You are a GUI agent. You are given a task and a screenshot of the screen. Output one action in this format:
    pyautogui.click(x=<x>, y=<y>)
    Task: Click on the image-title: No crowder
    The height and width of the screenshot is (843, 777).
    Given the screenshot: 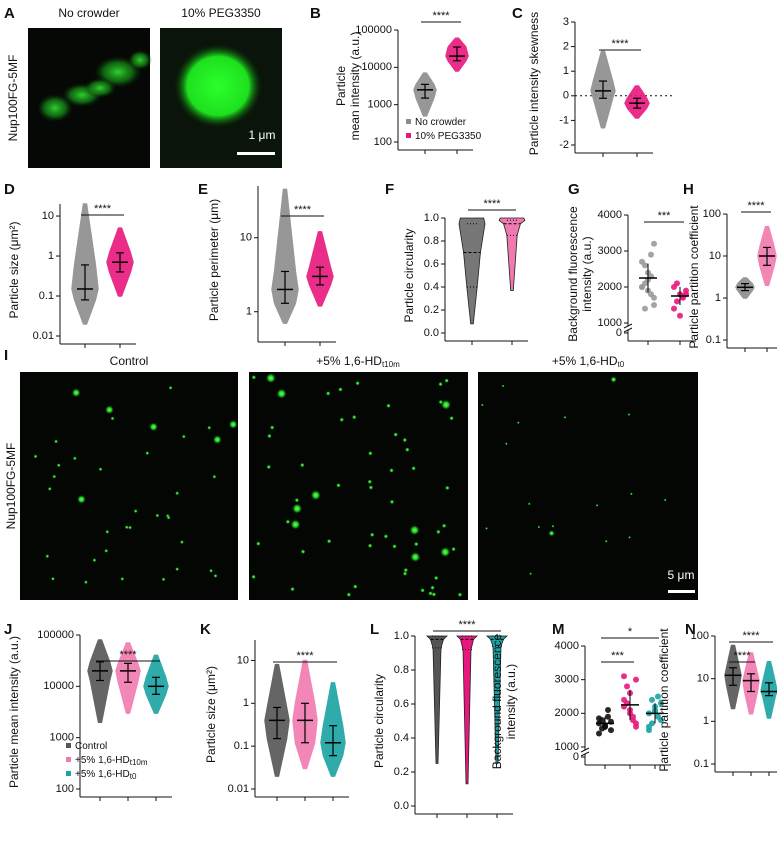 What is the action you would take?
    pyautogui.click(x=88, y=13)
    